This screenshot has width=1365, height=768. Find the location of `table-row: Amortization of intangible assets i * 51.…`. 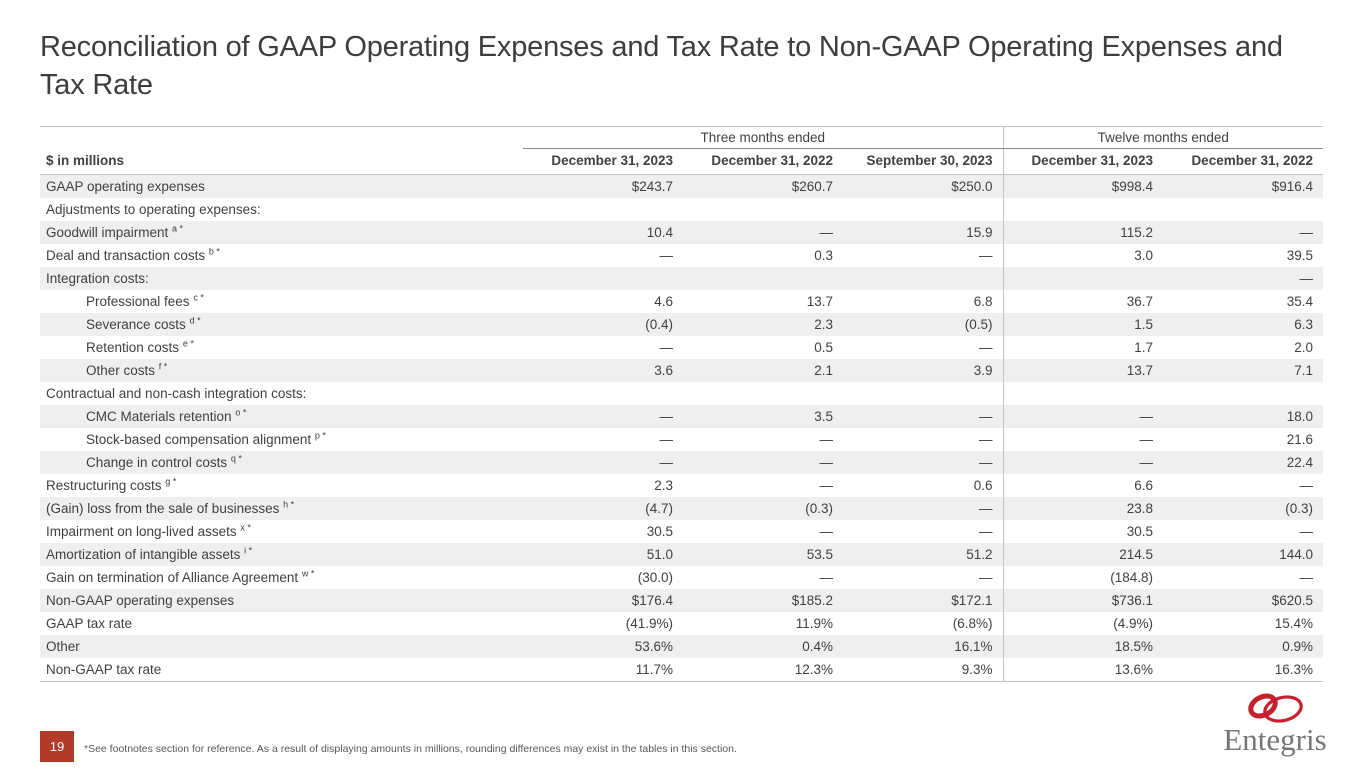

table-row: Amortization of intangible assets i * 51.… is located at coordinates (682, 554).